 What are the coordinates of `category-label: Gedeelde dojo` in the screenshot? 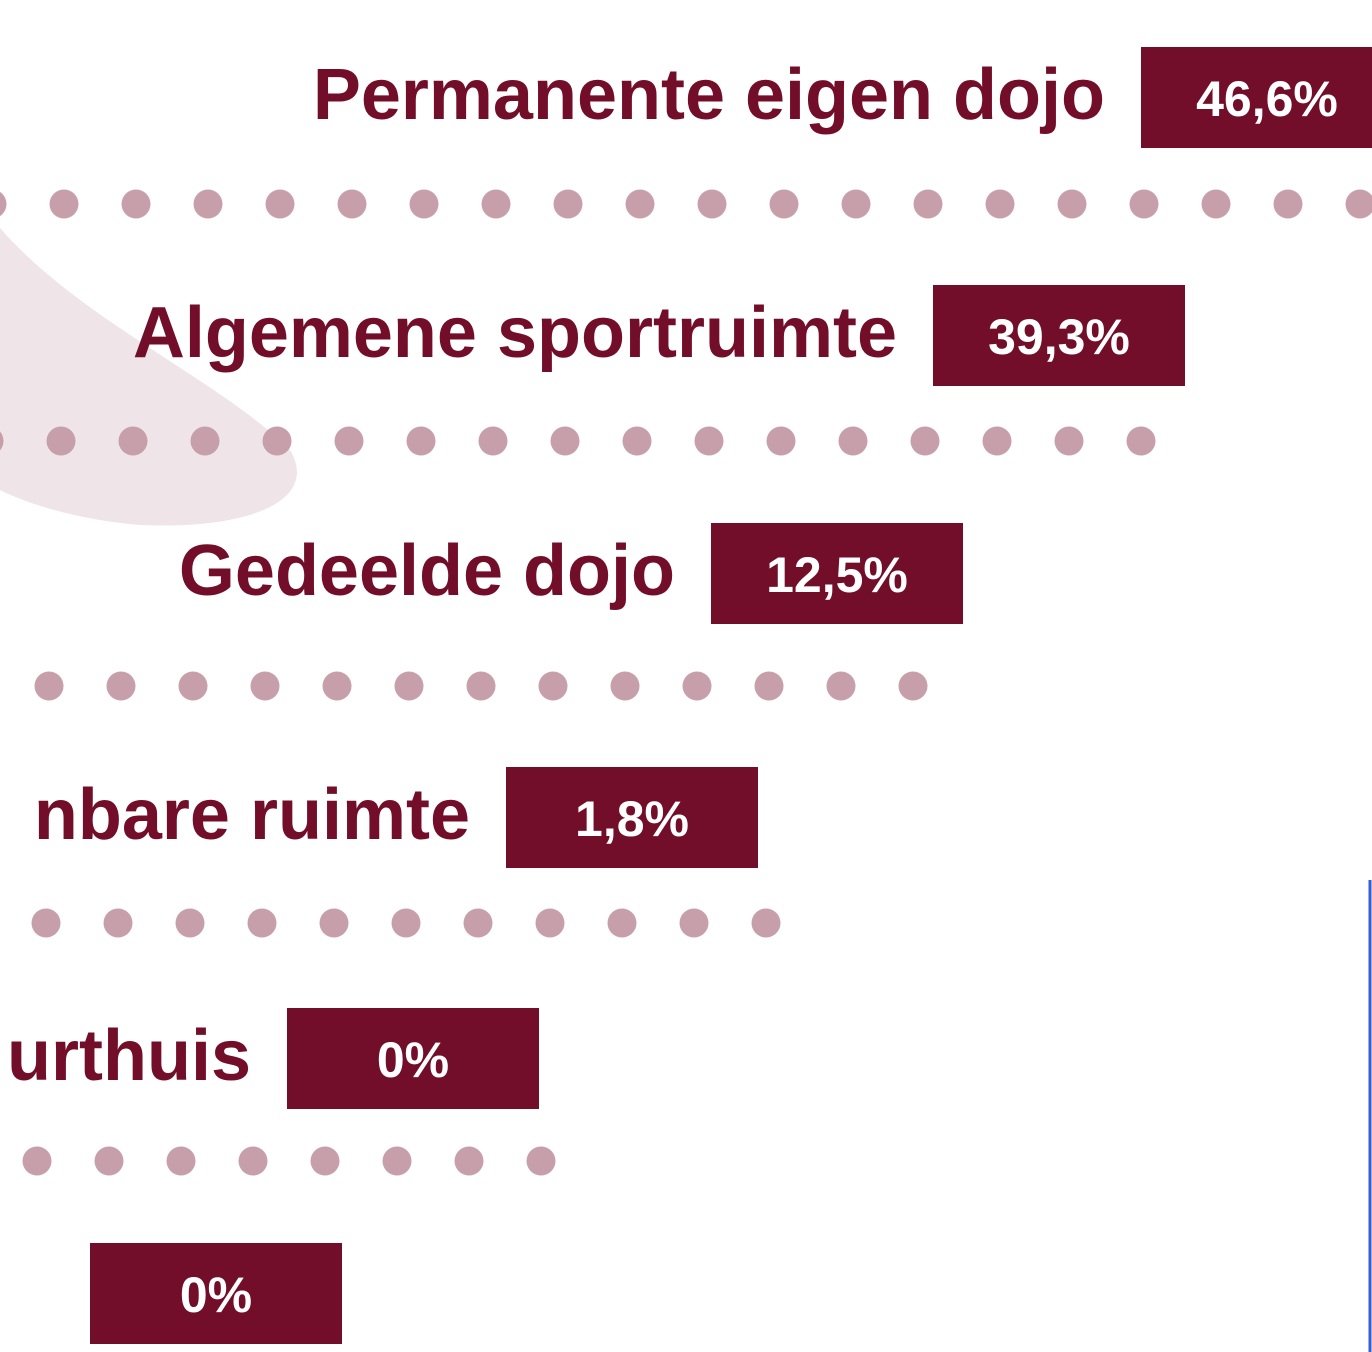 It's located at (427, 571).